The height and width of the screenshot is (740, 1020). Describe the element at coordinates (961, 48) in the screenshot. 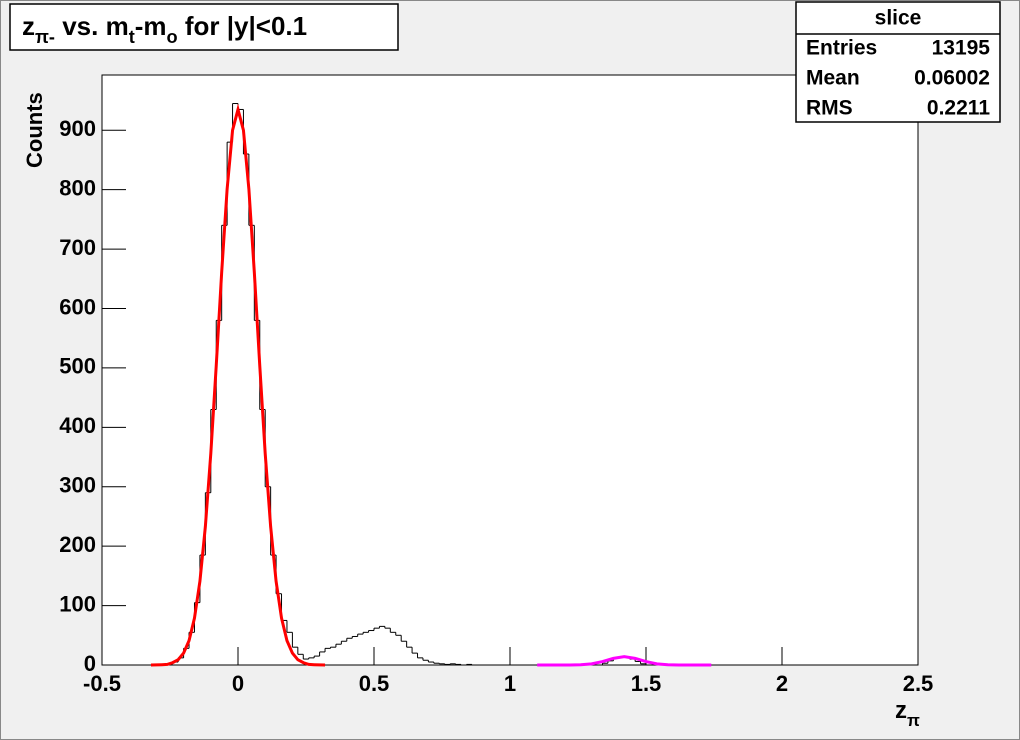

I see `stats-value: 13195` at that location.